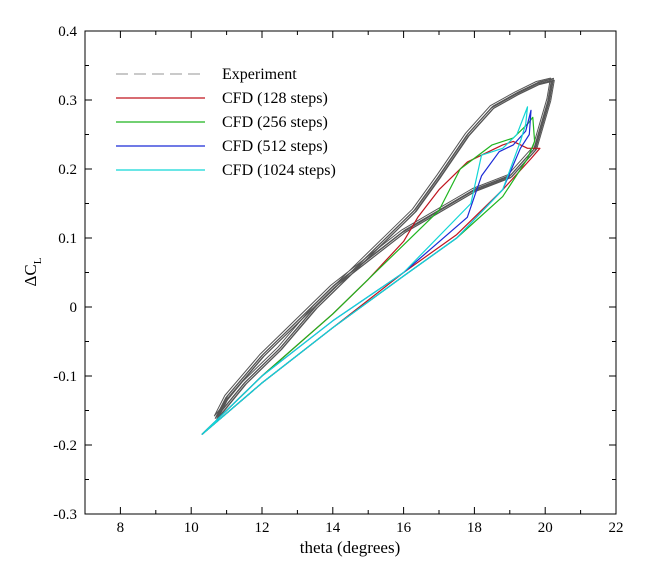  Describe the element at coordinates (275, 146) in the screenshot. I see `legend-label: CFD (512 steps)` at that location.